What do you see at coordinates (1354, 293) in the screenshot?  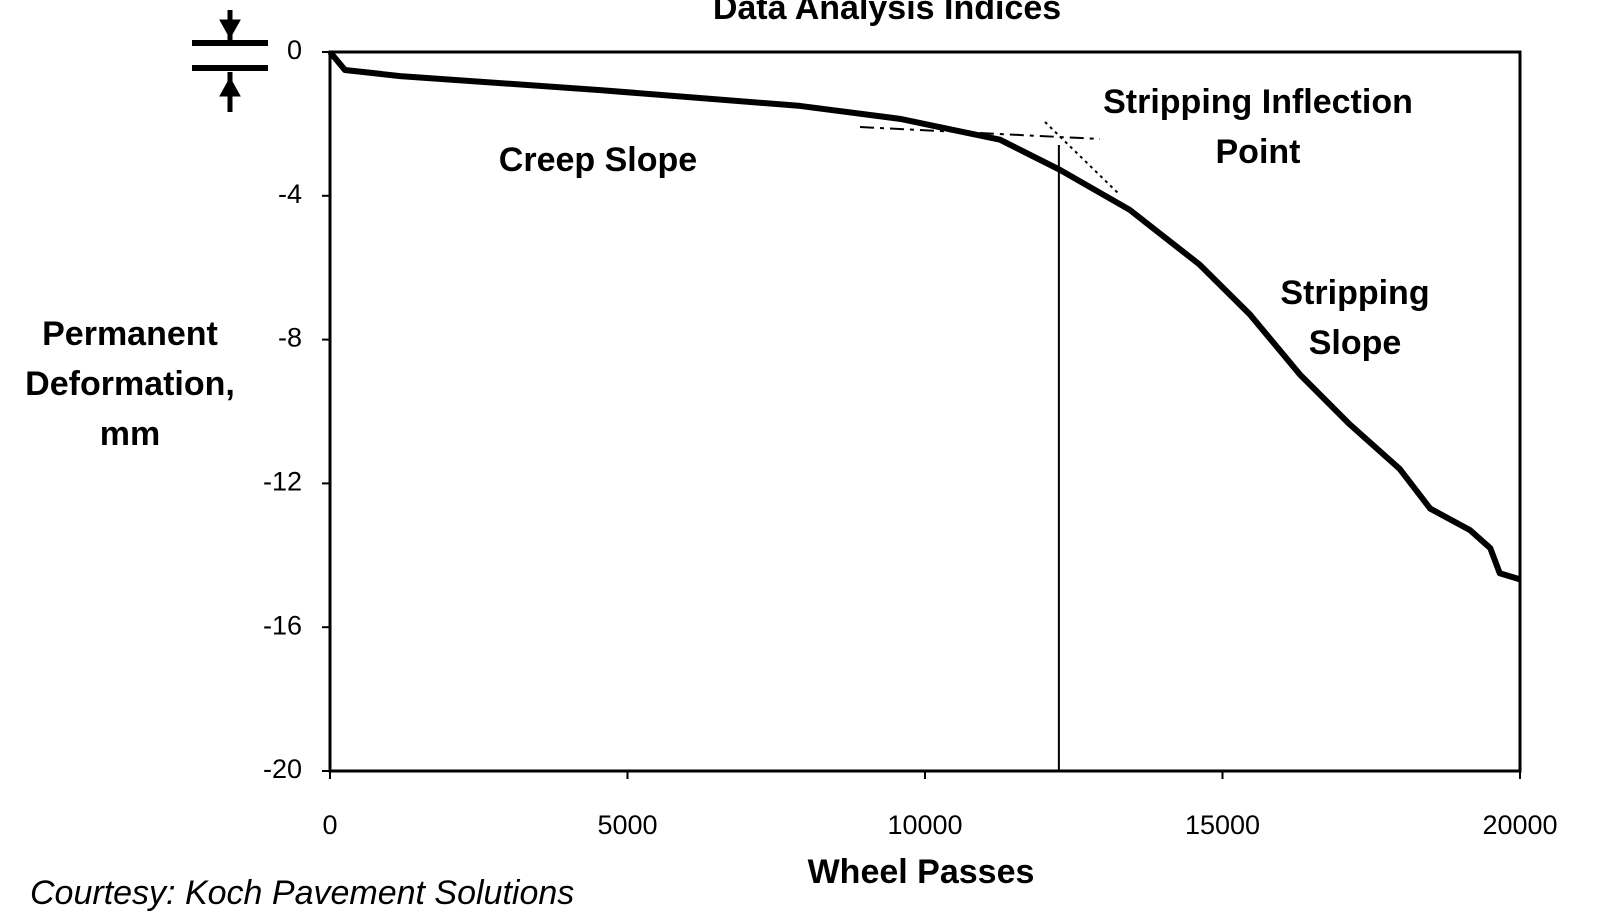 I see `annotation: Stripping` at bounding box center [1354, 293].